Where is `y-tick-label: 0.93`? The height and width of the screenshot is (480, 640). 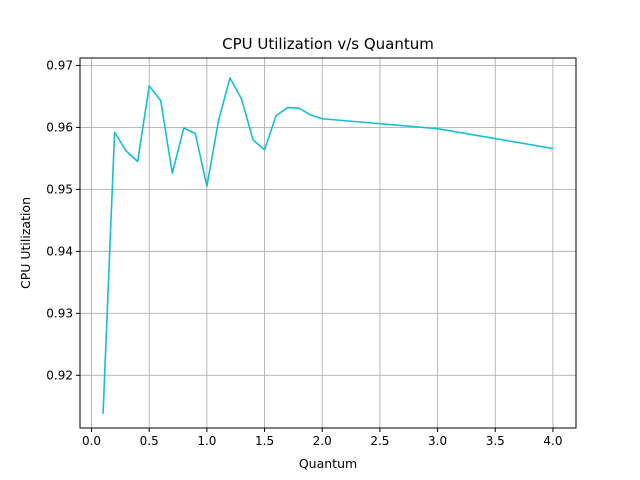
y-tick-label: 0.93 is located at coordinates (59, 313).